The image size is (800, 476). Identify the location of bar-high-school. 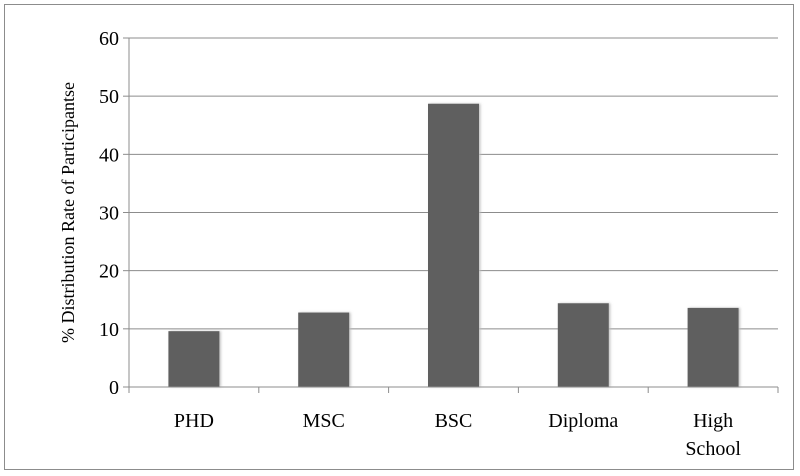
(713, 347).